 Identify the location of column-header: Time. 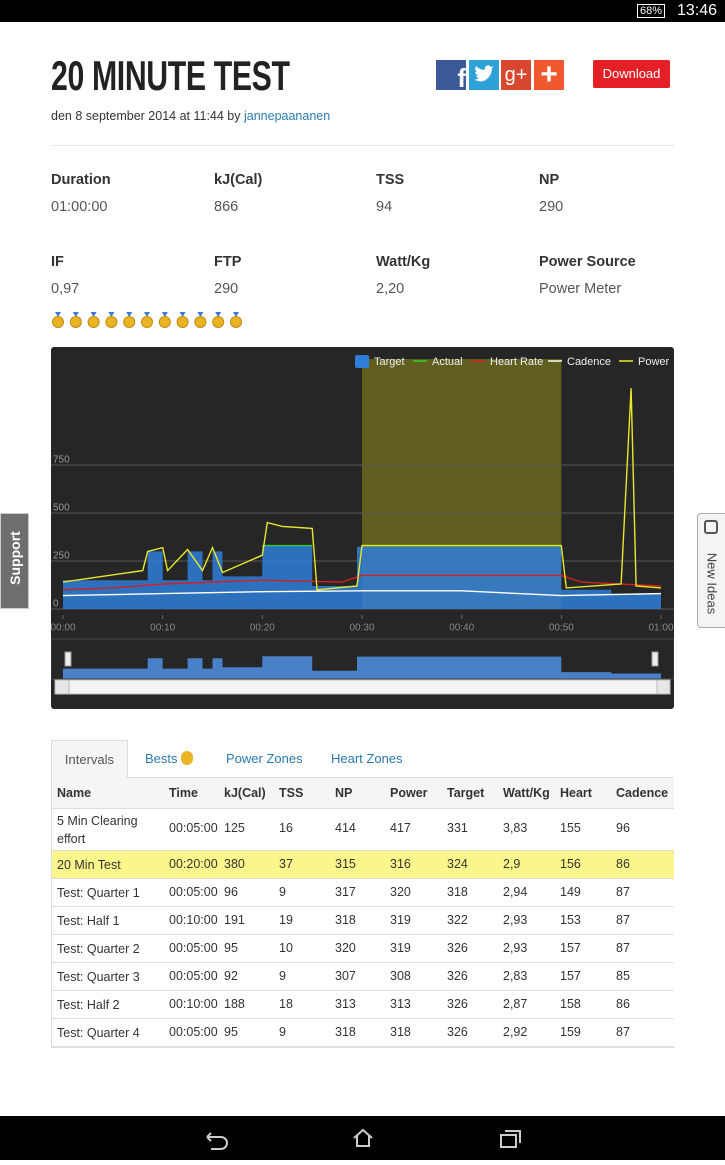
(183, 793).